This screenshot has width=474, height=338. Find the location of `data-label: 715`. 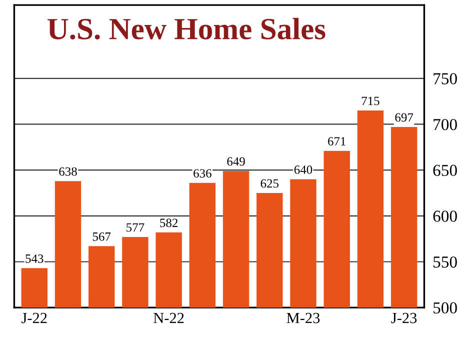

data-label: 715 is located at coordinates (371, 101).